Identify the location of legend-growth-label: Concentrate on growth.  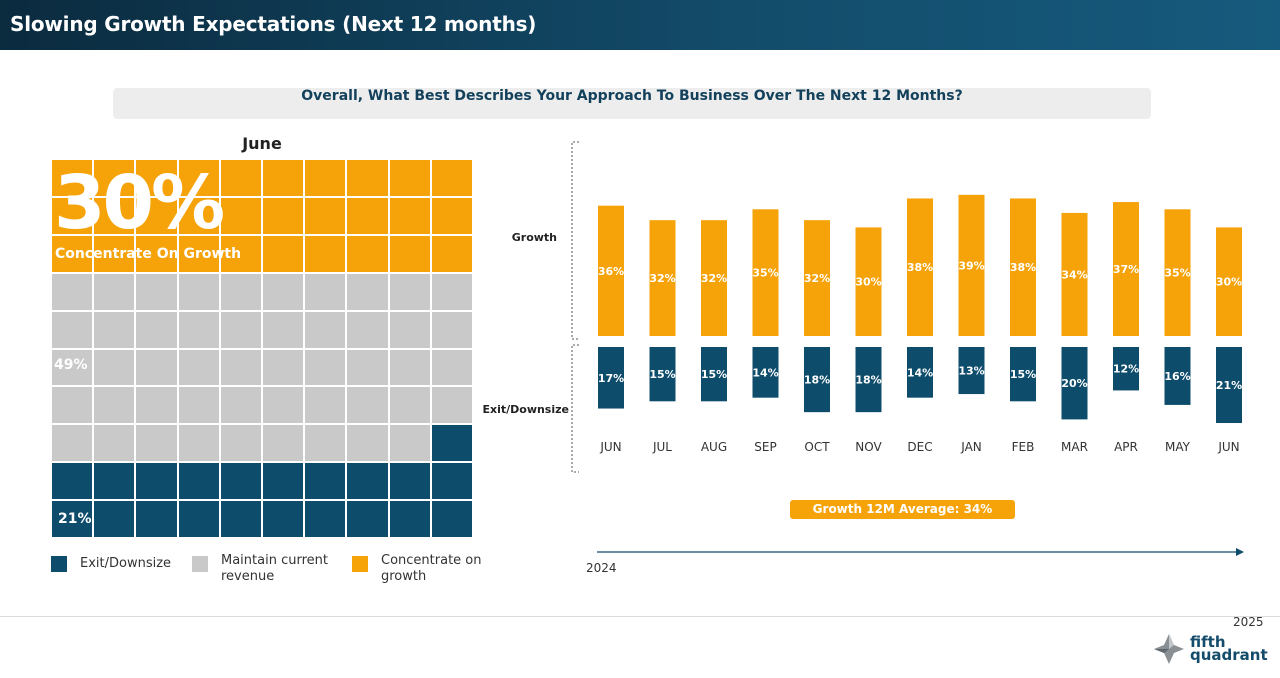
(431, 568).